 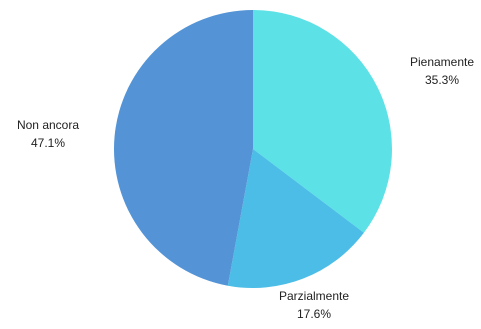 I want to click on pie-slice-parzialmente, so click(x=295, y=219).